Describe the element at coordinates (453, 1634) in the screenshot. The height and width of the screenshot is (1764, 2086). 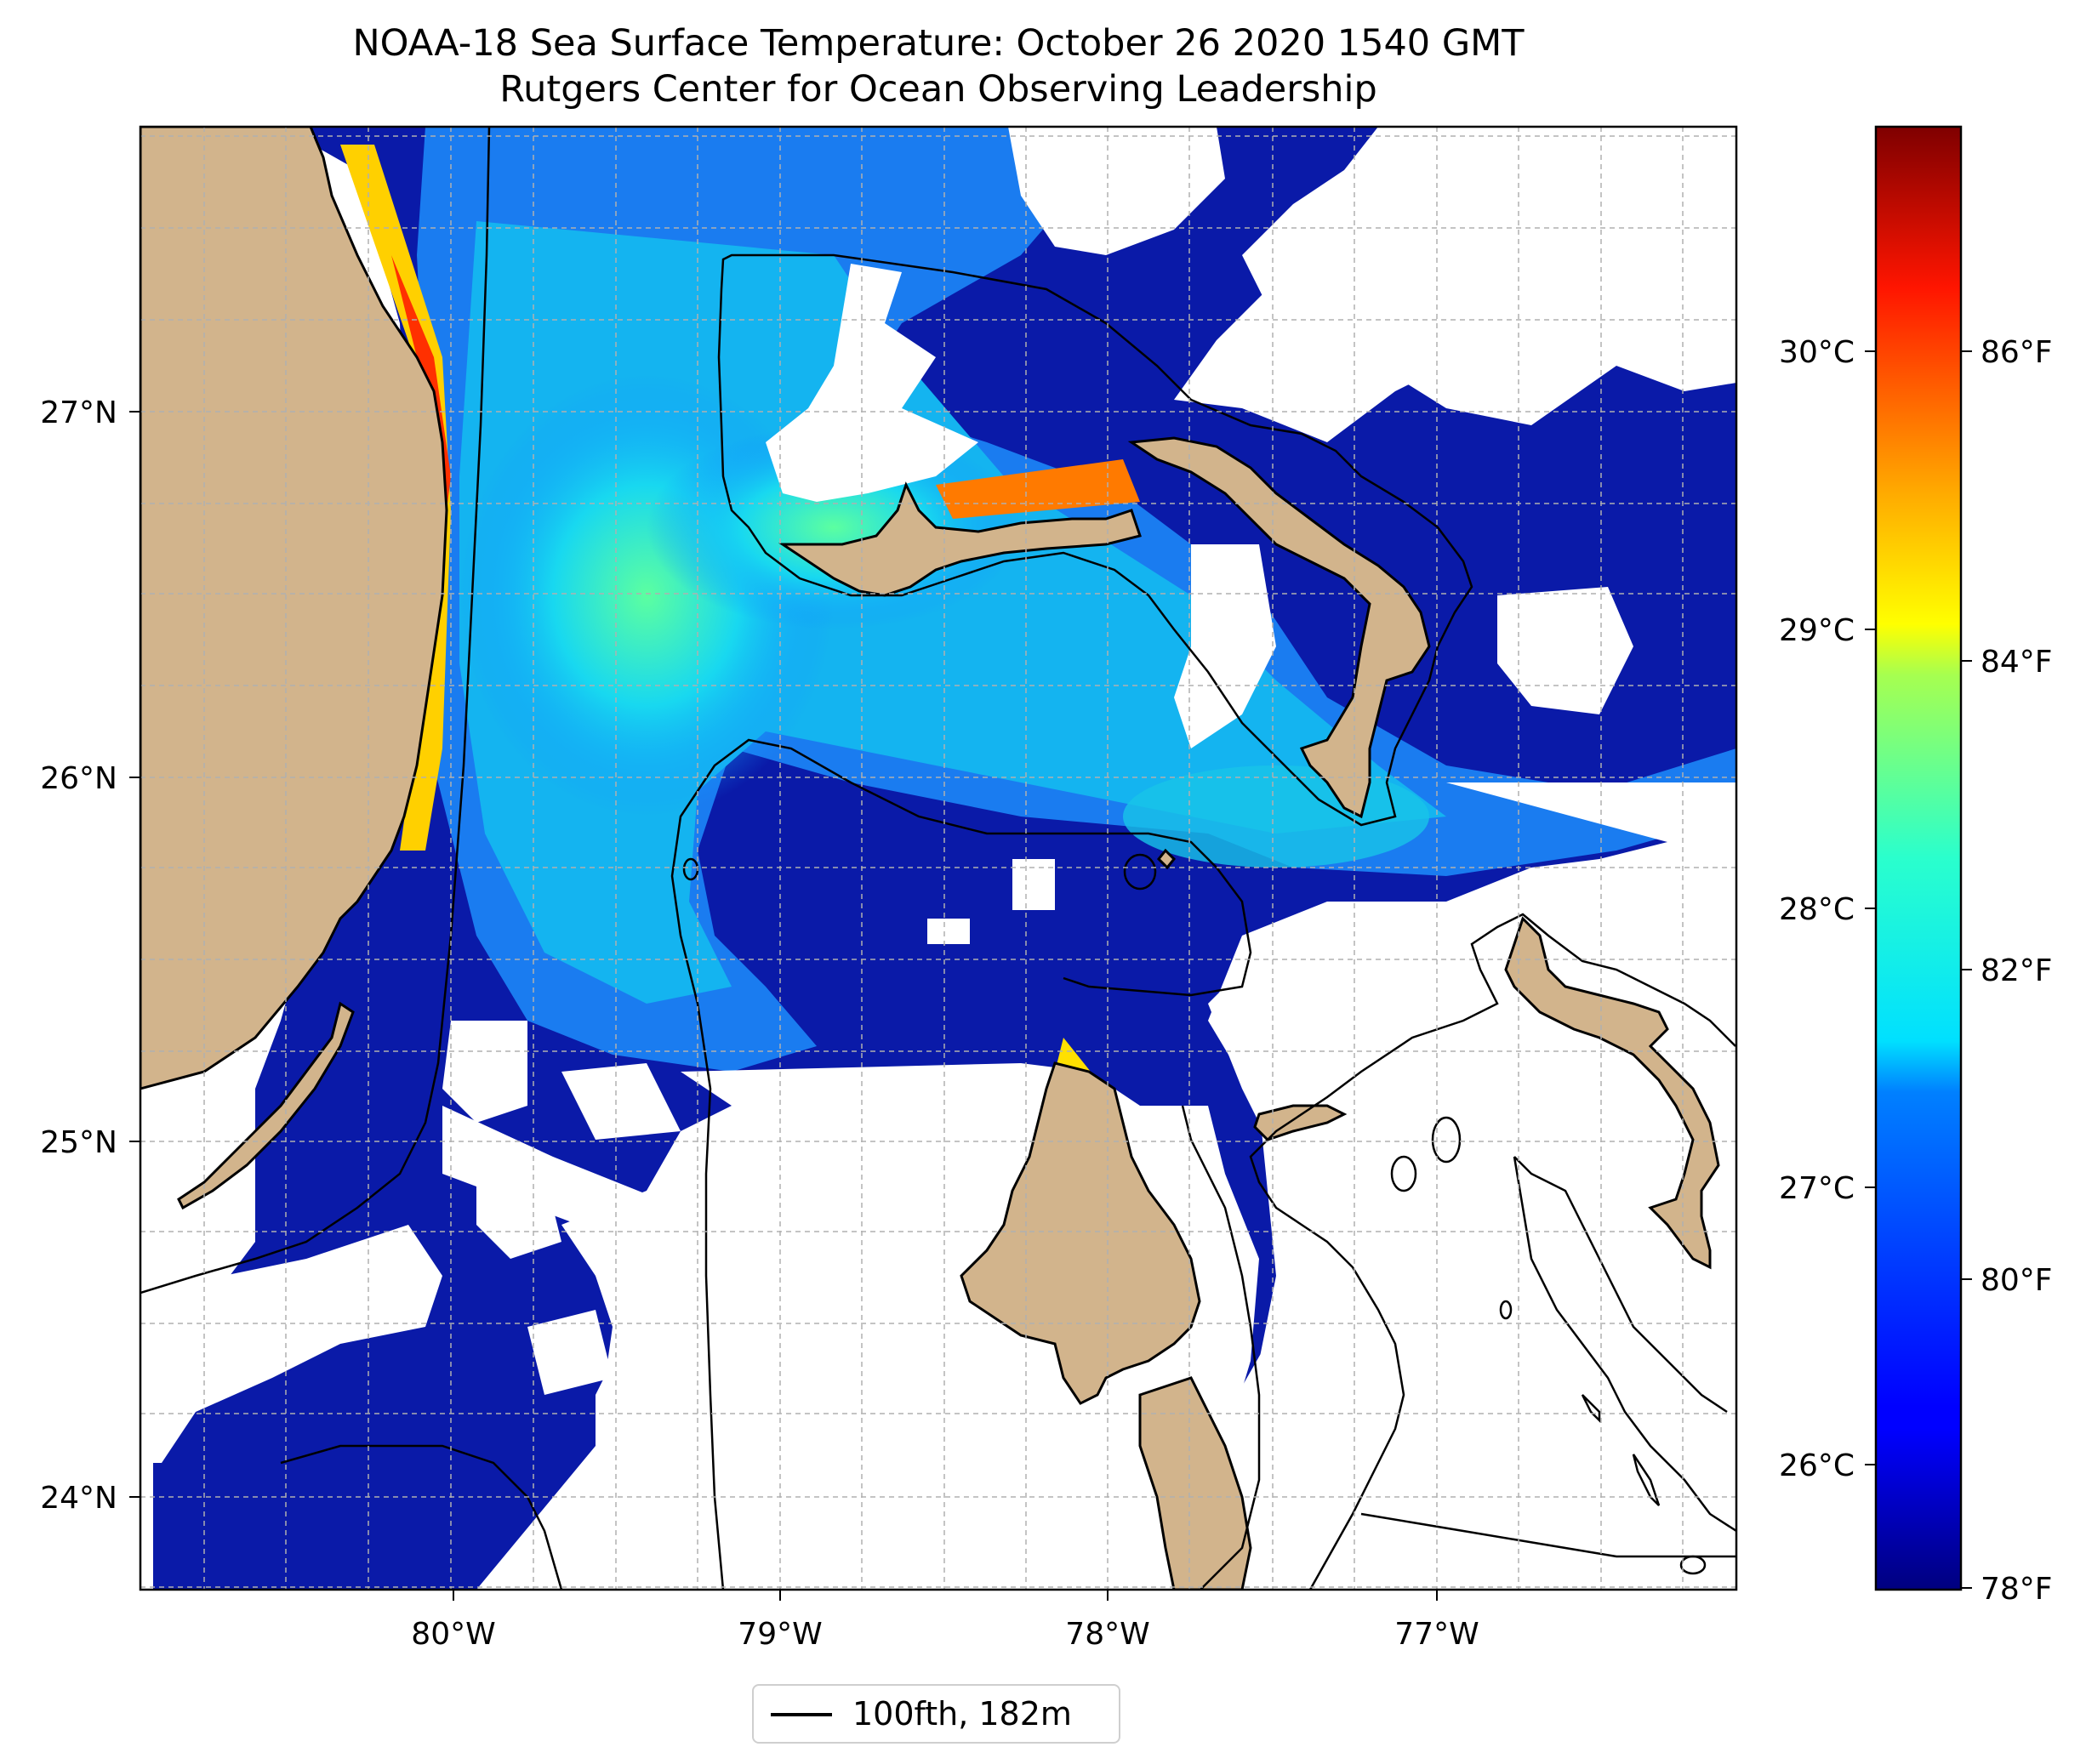
I see `lon-label: 80°W` at that location.